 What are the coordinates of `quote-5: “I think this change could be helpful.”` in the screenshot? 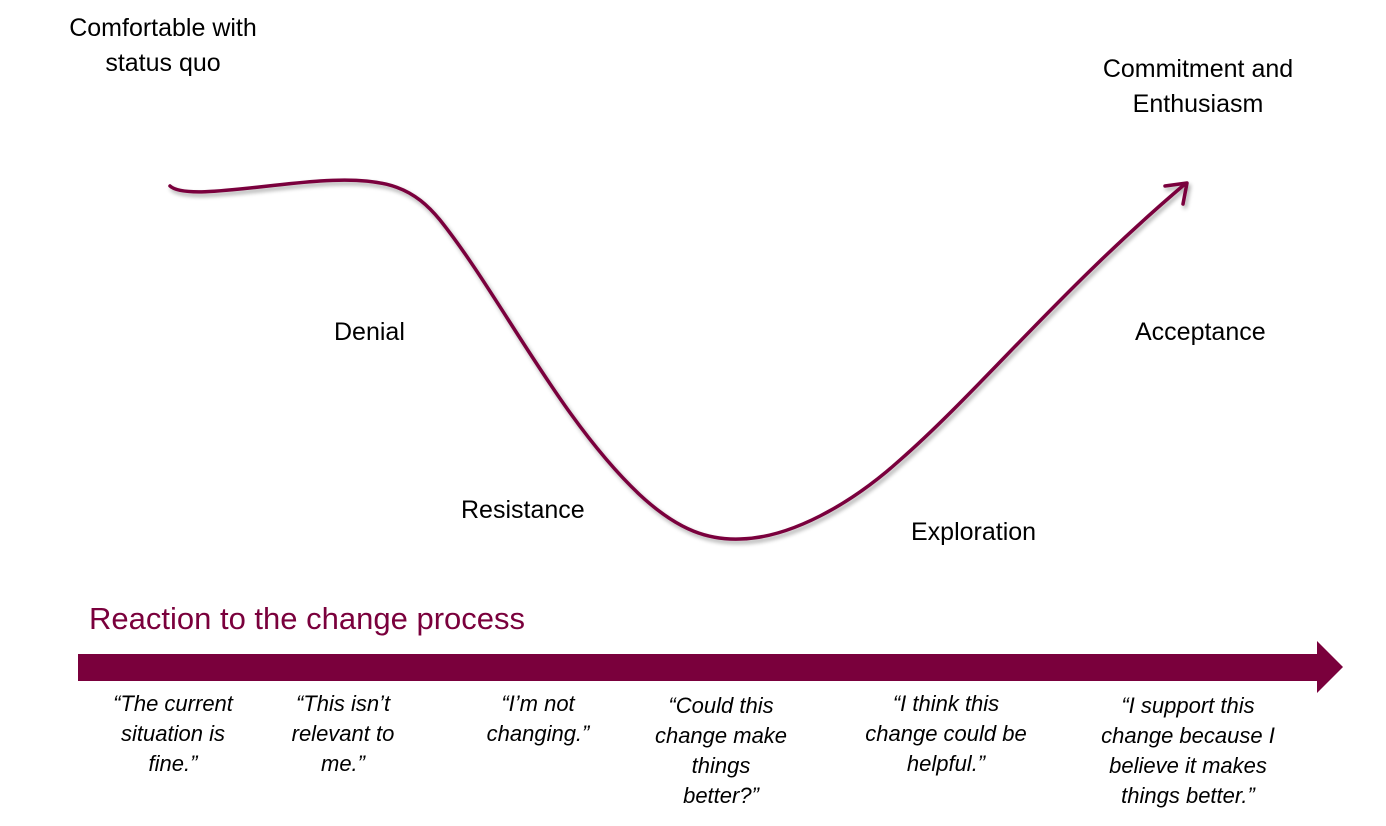 It's located at (946, 734).